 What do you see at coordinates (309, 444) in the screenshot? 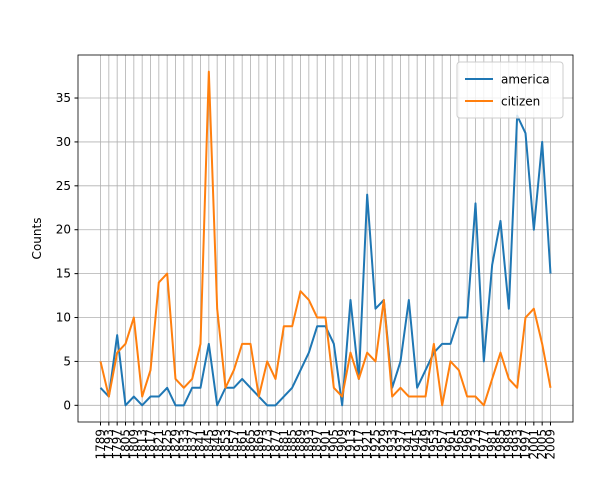
I see `x-tick-label: 1893` at bounding box center [309, 444].